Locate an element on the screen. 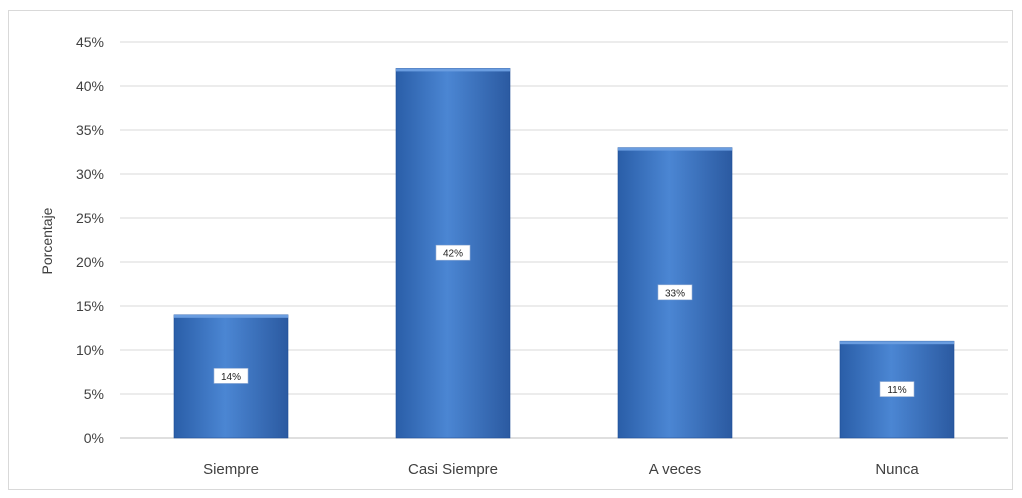 This screenshot has height=498, width=1022. x-category-label: Nunca is located at coordinates (897, 469).